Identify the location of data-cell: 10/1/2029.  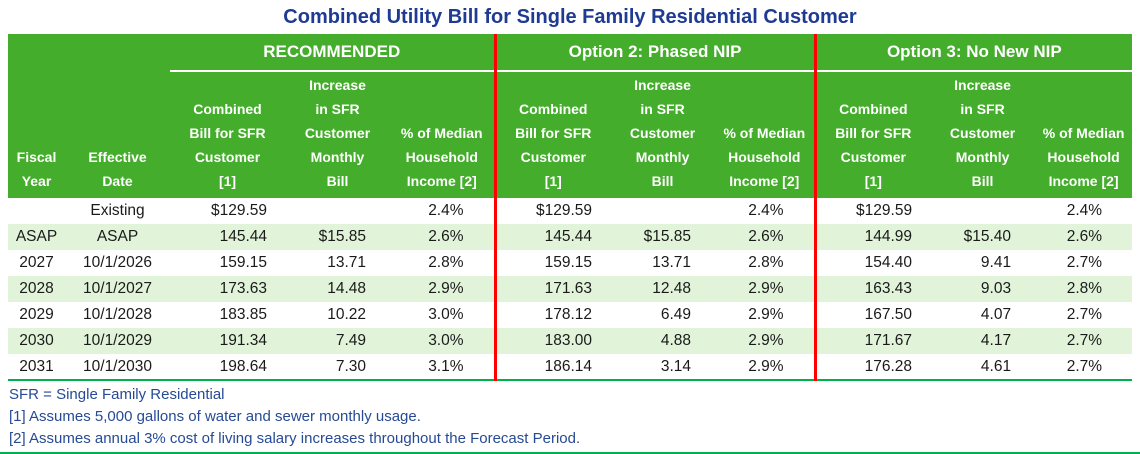
(117, 341).